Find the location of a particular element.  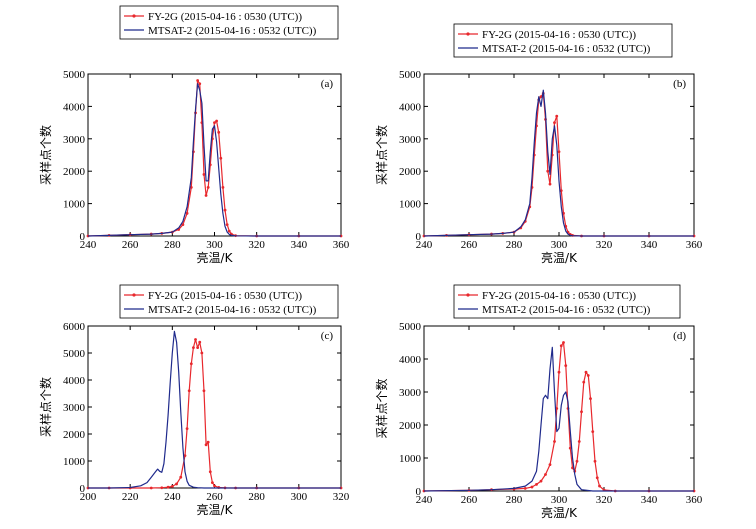

panel-b-x-tick-label: 360 is located at coordinates (694, 245).